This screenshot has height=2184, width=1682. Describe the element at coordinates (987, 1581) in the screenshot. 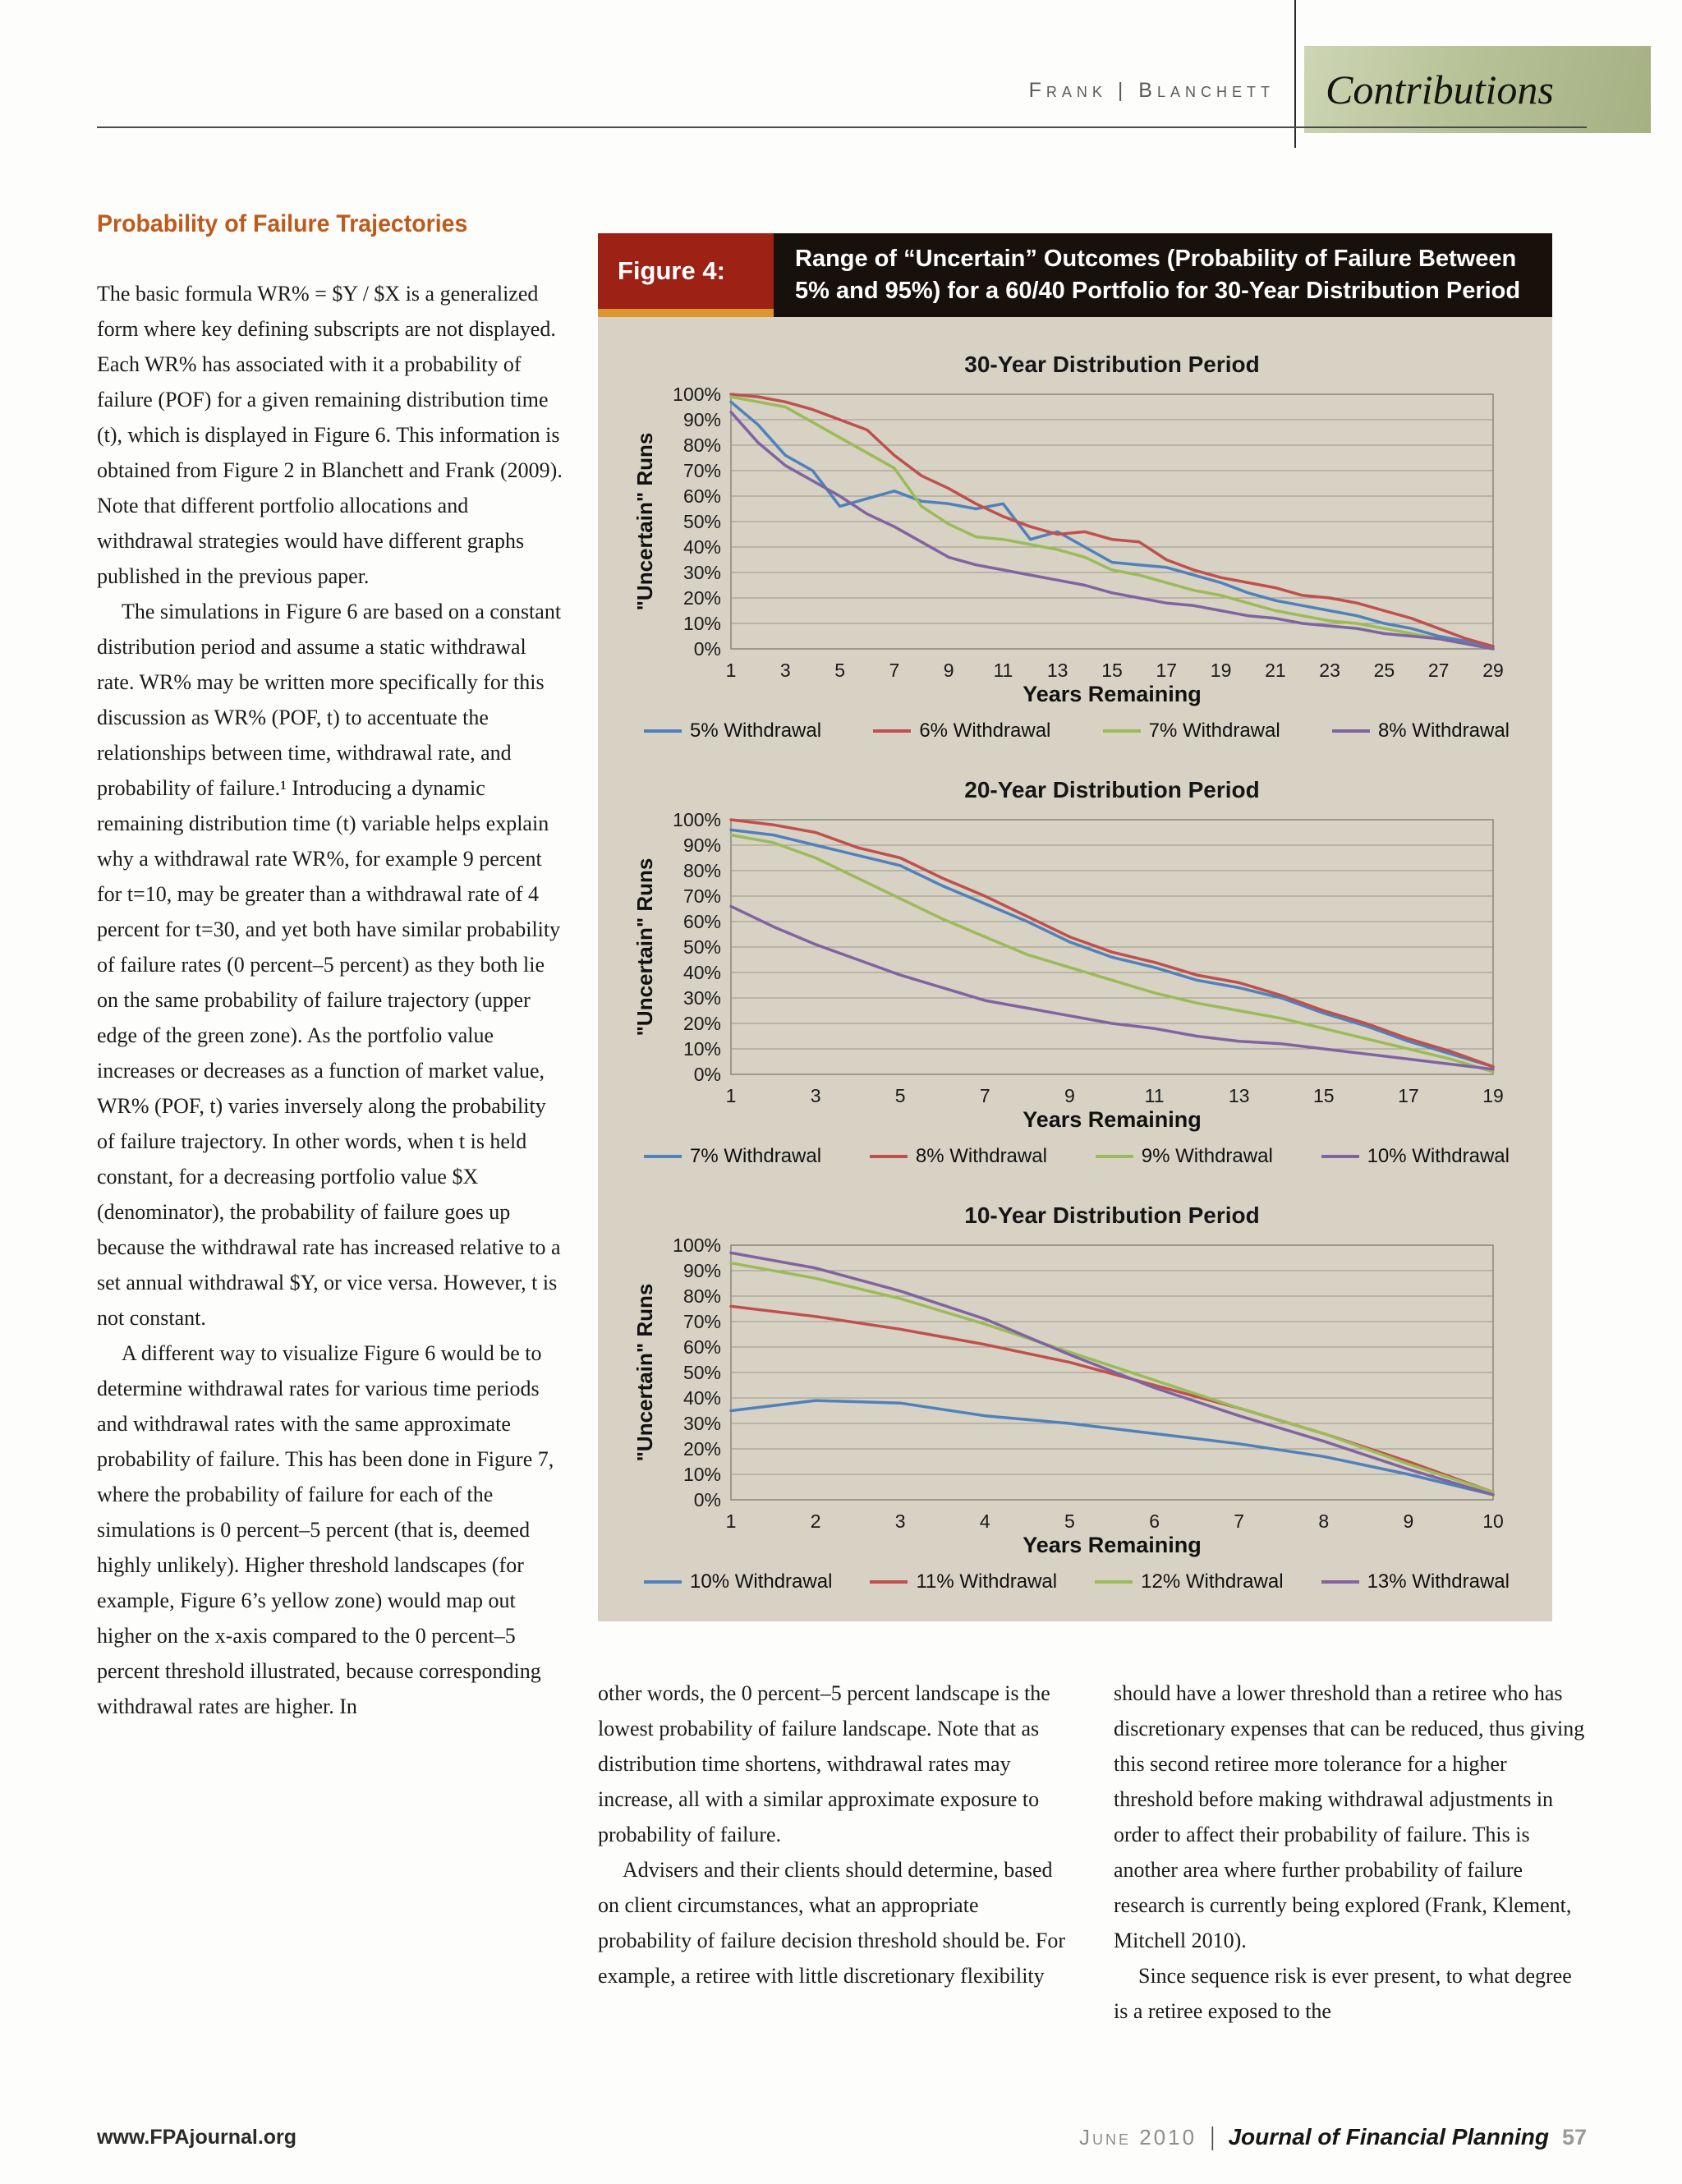

I see `legend-label: 11% Withdrawal` at that location.